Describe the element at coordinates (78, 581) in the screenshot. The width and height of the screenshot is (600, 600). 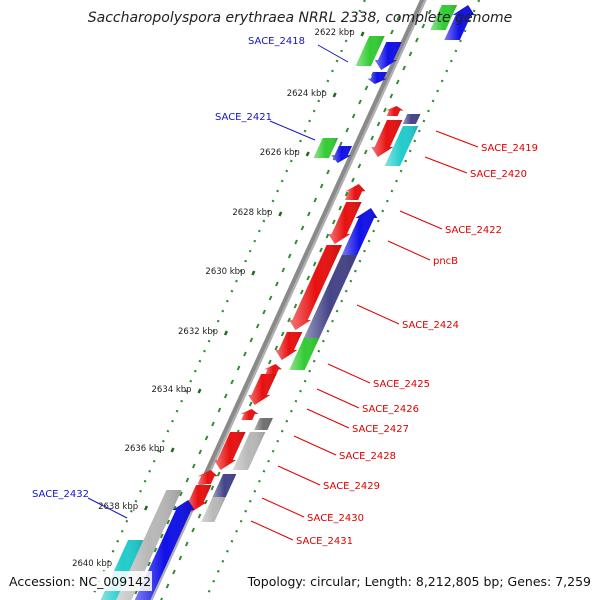
I see `accession-backdrop` at that location.